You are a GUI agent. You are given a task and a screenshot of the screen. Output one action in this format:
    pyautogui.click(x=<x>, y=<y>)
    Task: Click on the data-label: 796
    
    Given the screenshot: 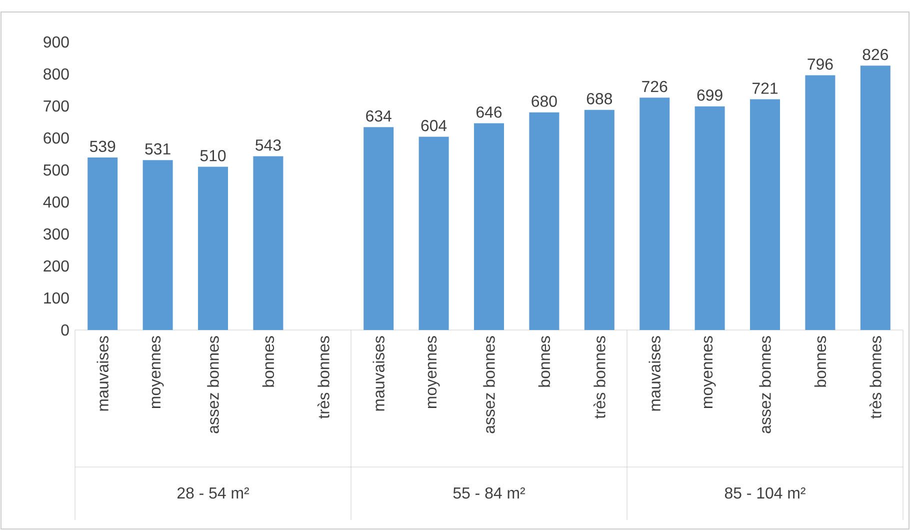 What is the action you would take?
    pyautogui.click(x=820, y=64)
    